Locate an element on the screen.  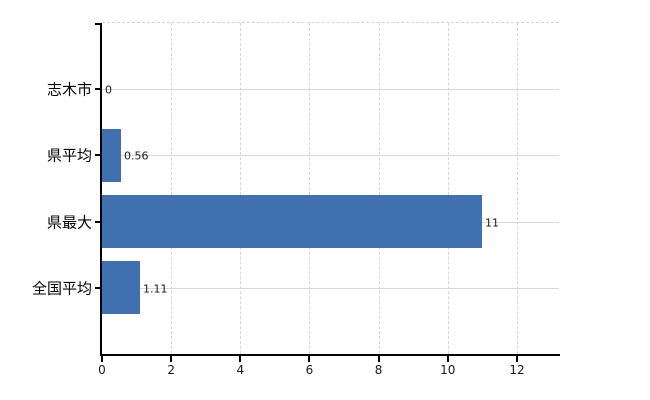
y-axis-line is located at coordinates (101, 189).